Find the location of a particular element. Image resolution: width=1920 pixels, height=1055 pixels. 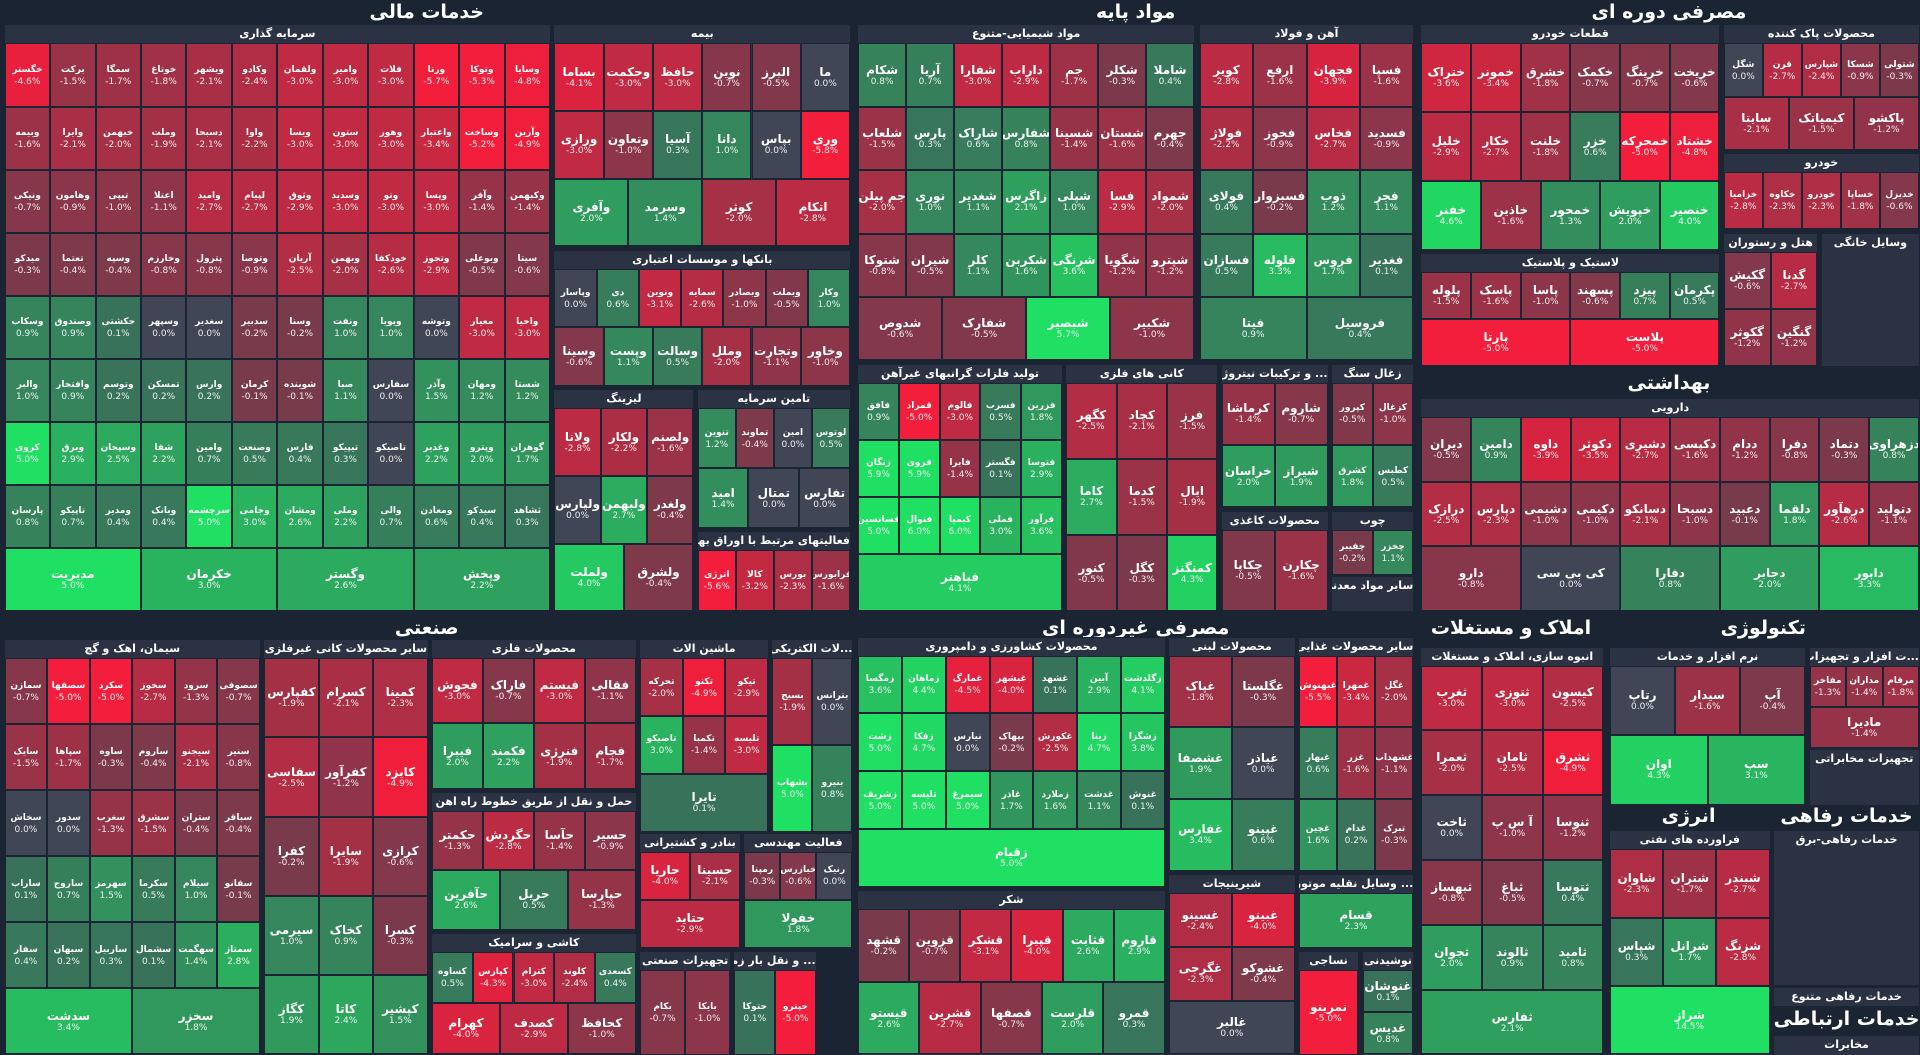

stock-tile: فخوز -0.9% is located at coordinates (1280, 138).